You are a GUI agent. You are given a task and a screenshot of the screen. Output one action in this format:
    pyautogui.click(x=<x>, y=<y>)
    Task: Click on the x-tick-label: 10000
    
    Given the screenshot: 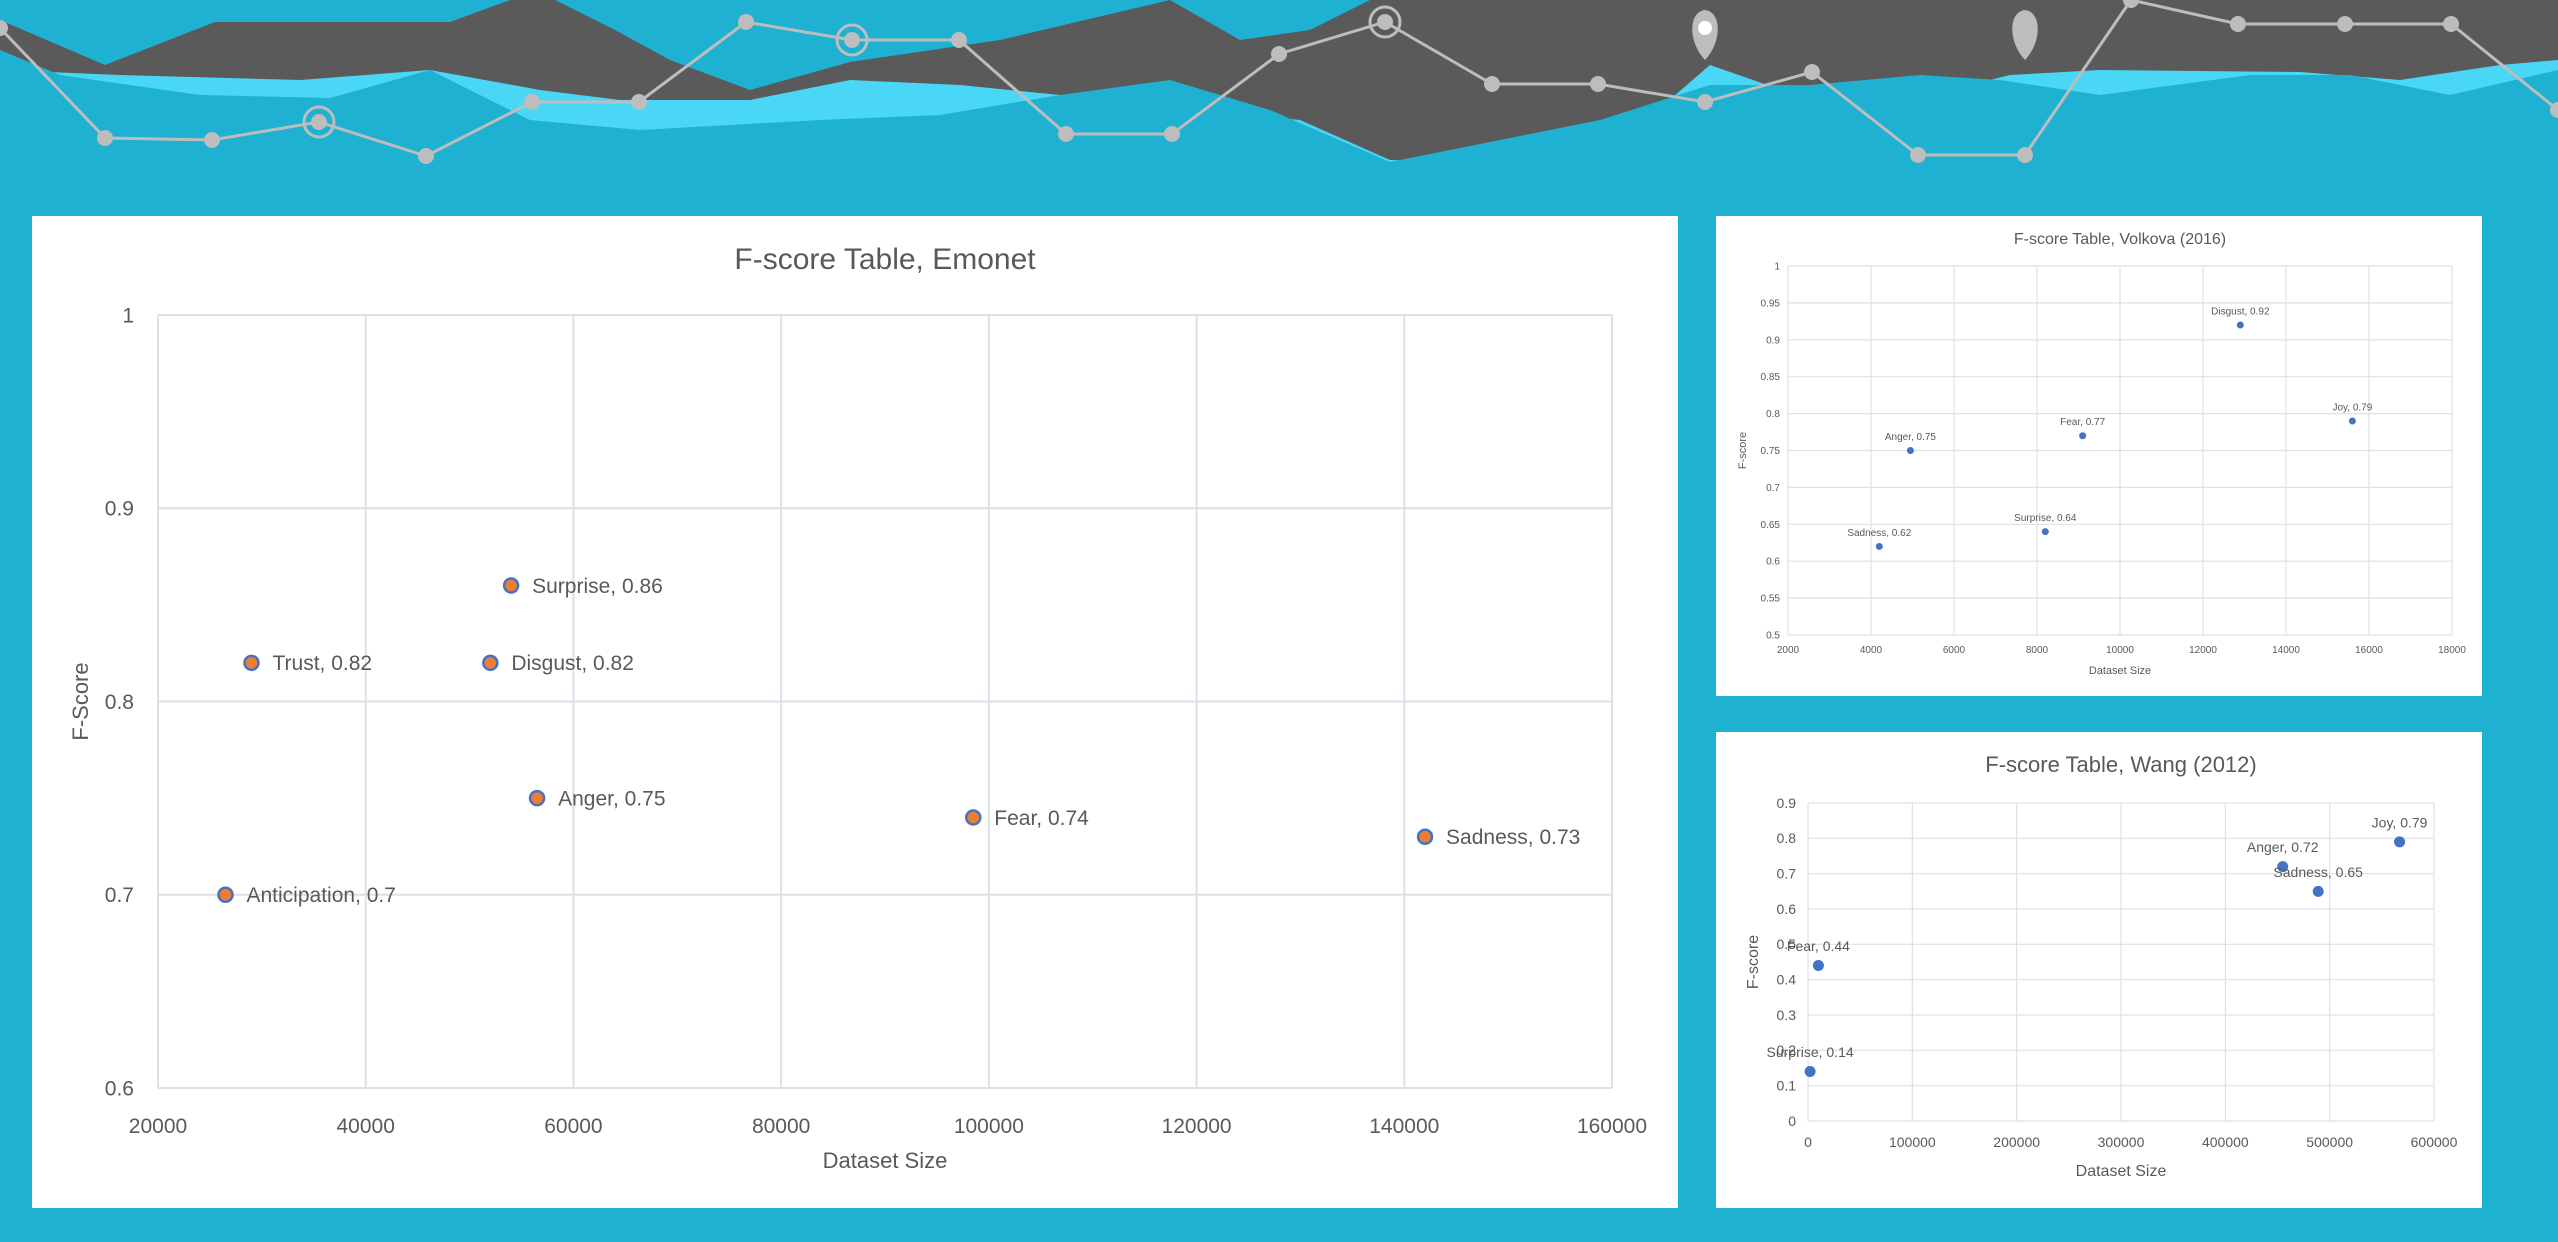 What is the action you would take?
    pyautogui.click(x=2120, y=650)
    